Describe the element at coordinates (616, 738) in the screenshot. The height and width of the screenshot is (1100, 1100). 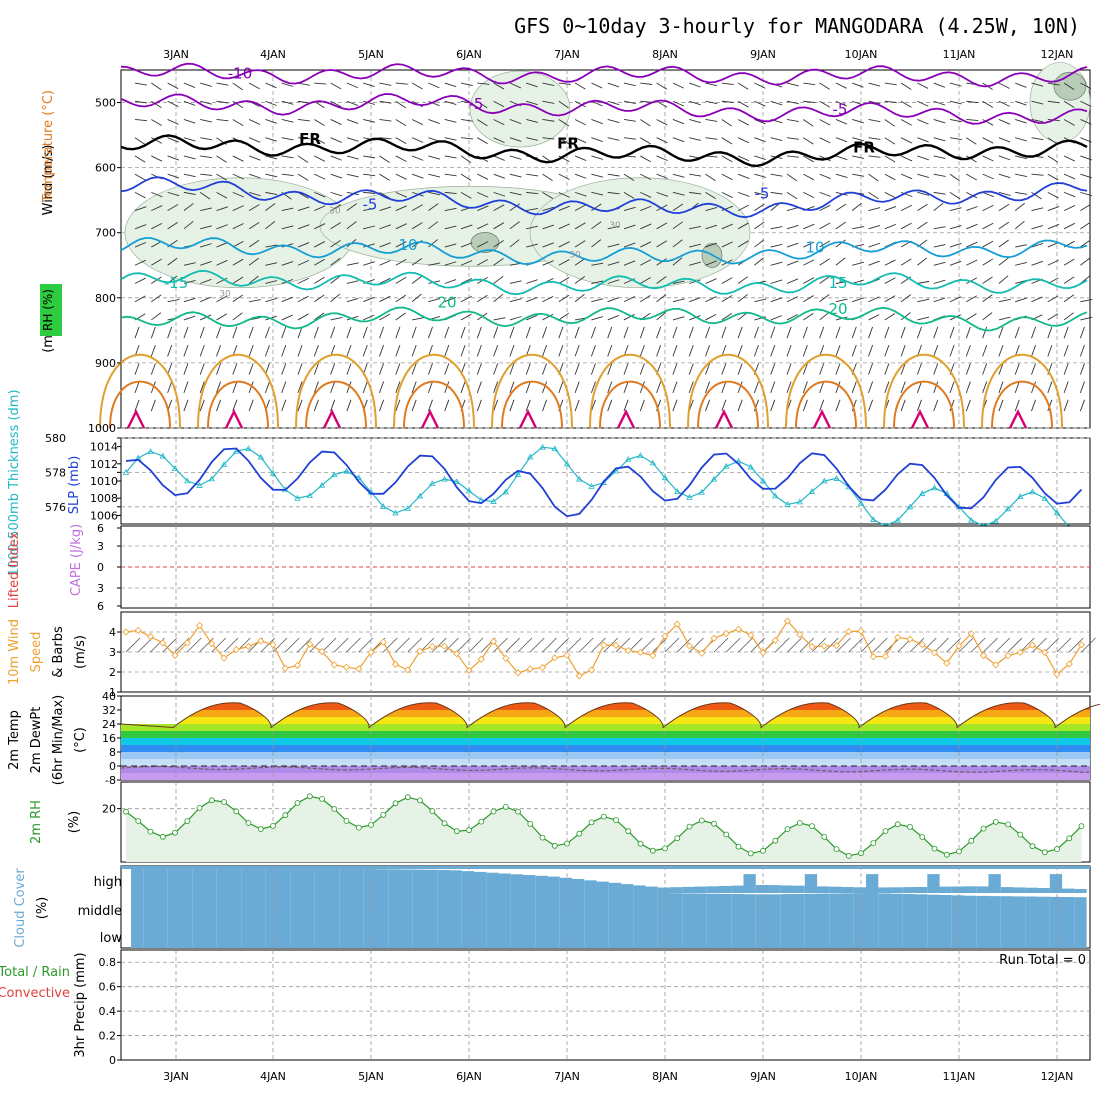
I see `temp2m-grid` at that location.